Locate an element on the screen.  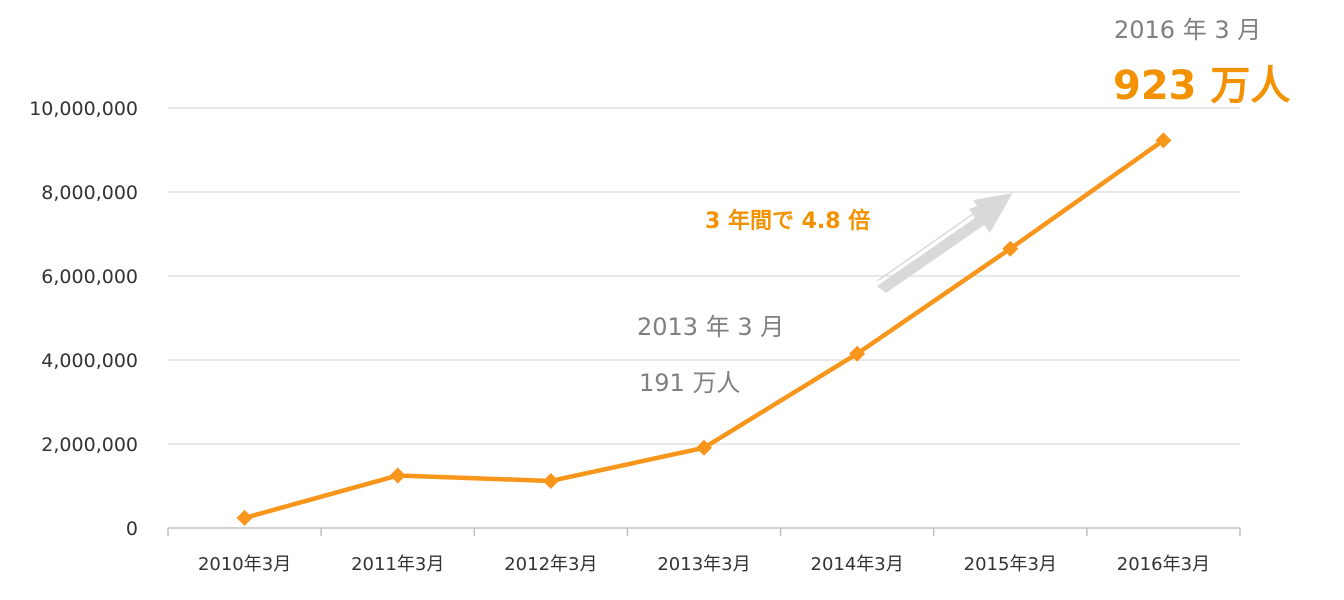
growth-annotation: 3 年間で 4.8 倍 is located at coordinates (787, 221).